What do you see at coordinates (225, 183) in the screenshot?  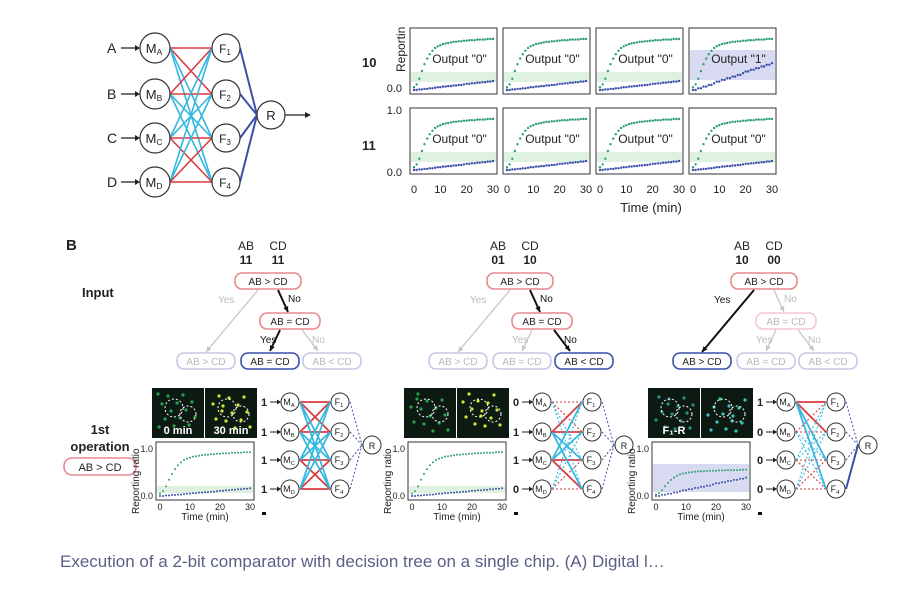 I see `node-f-label: F4` at bounding box center [225, 183].